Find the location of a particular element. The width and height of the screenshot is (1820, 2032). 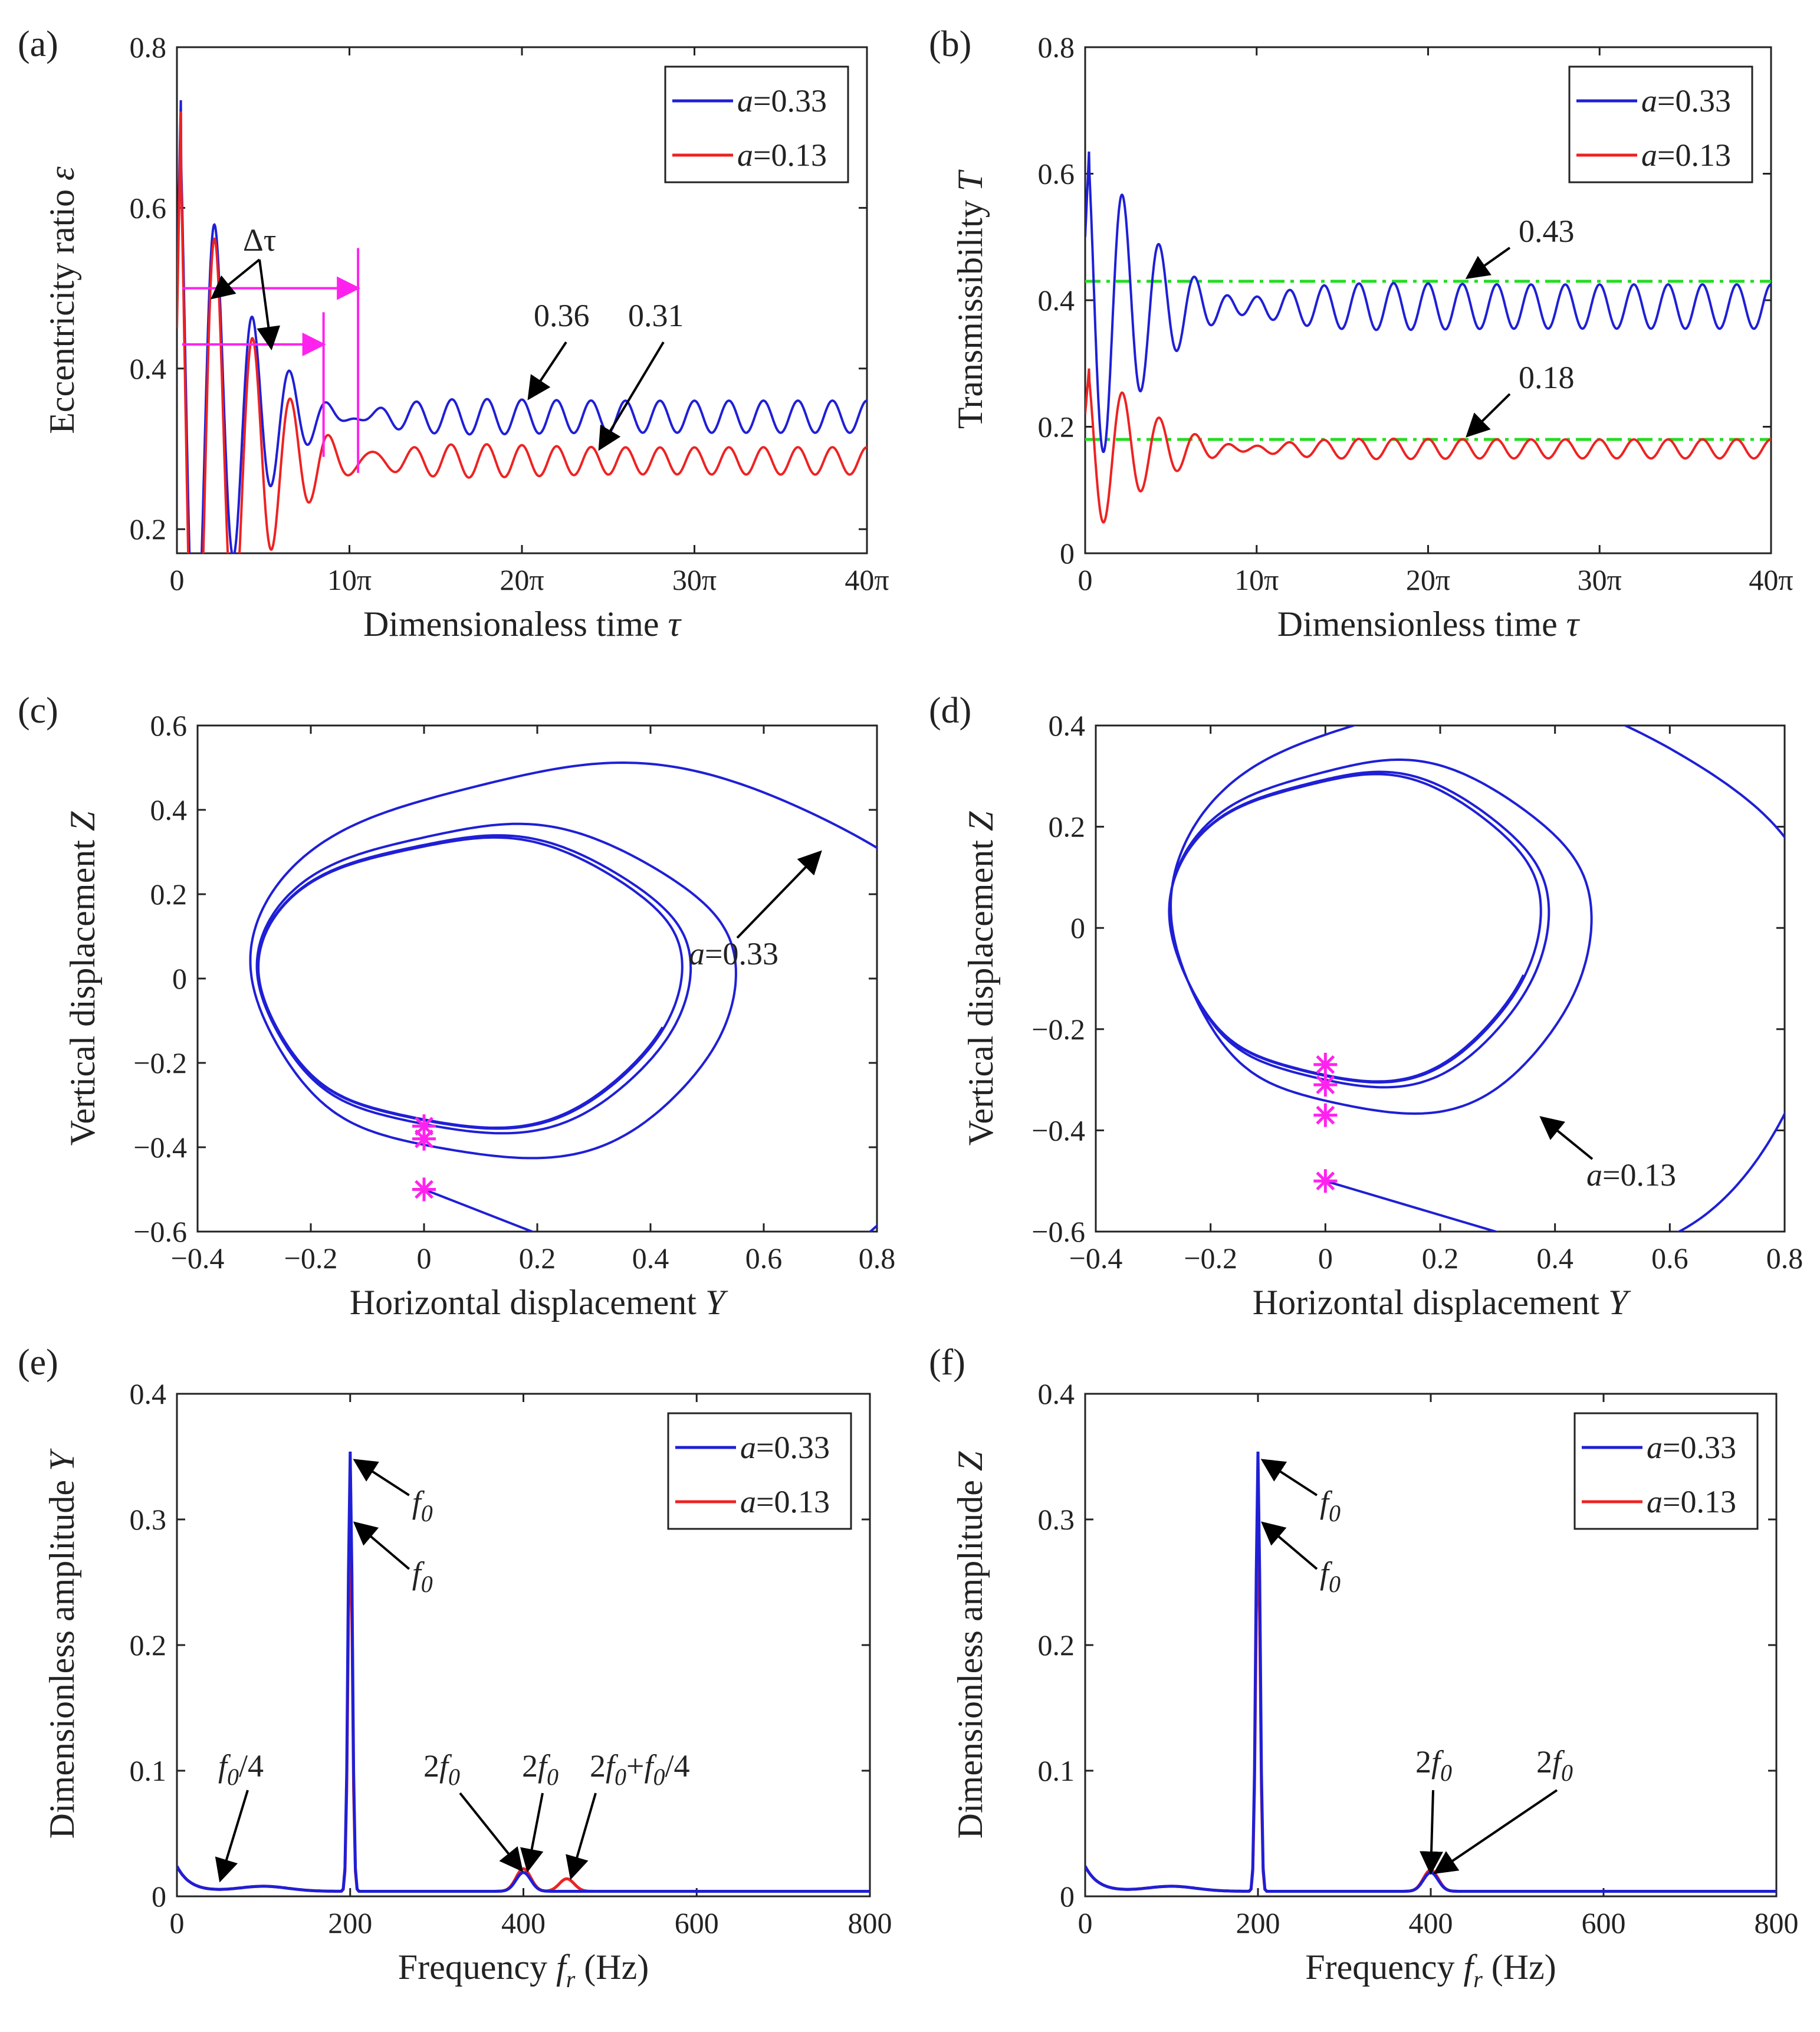

space is located at coordinates (579, 1967).